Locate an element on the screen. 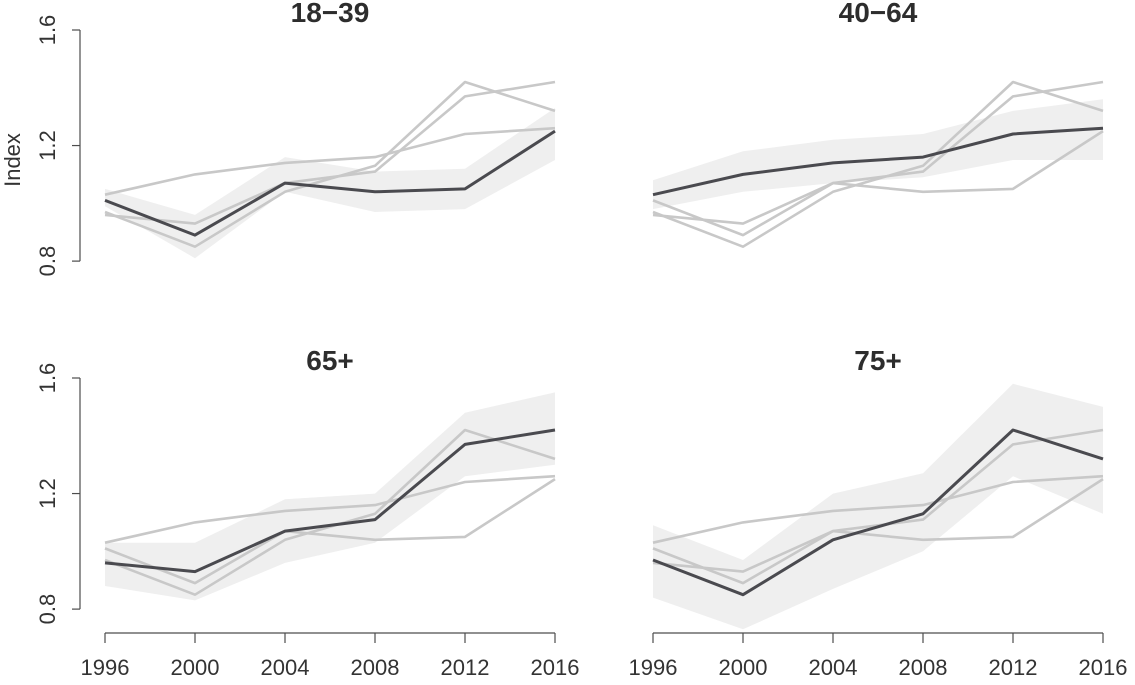 The width and height of the screenshot is (1135, 685). panel-title: 75+ is located at coordinates (878, 360).